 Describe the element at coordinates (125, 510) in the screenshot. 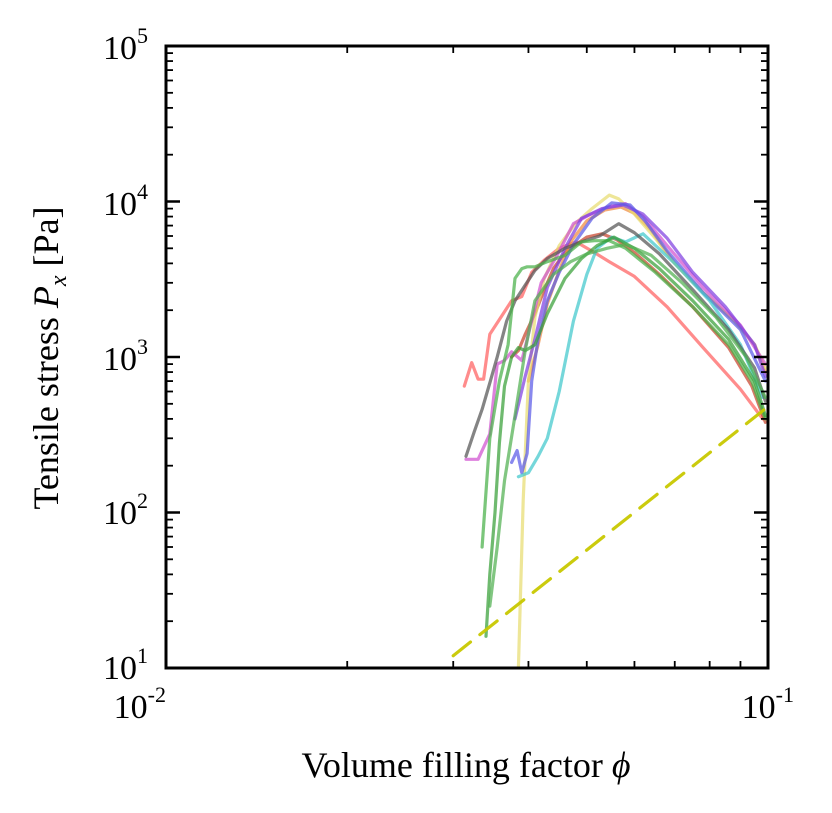

I see `y-tick-label-1: 10²` at that location.